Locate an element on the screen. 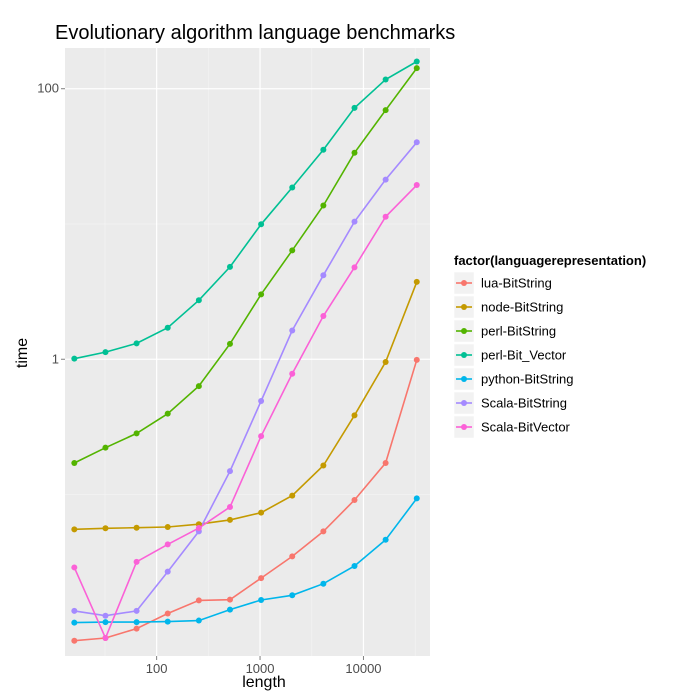  legend-title: factor(languagerepresentation) is located at coordinates (550, 260).